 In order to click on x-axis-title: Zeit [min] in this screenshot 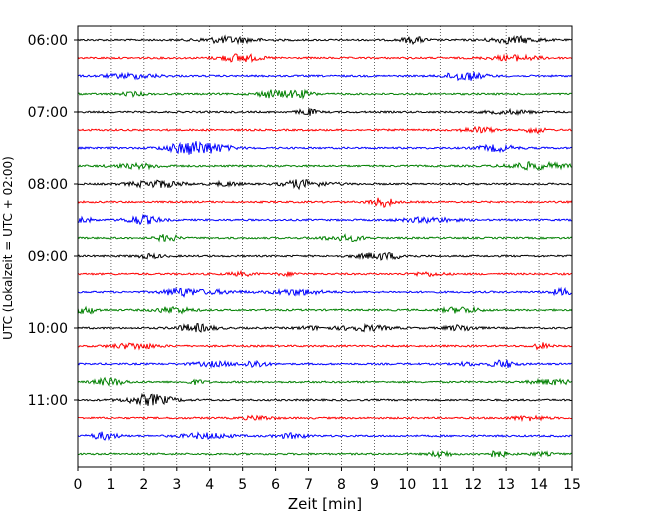, I will do `click(325, 504)`.